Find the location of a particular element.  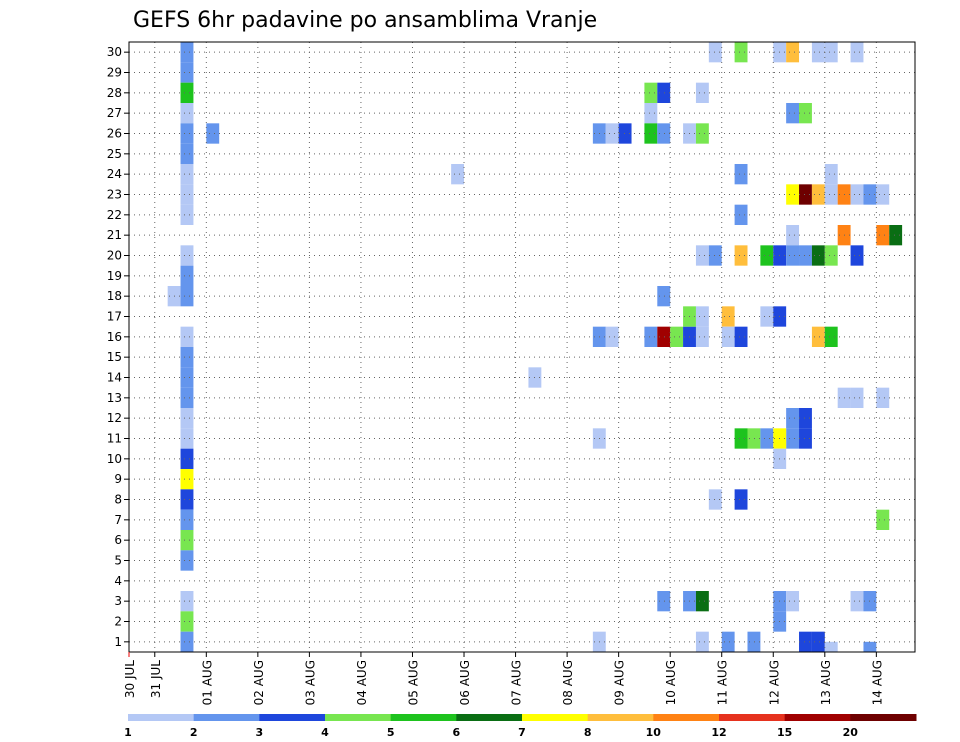

colorbar: 1 2 3 4 5 6 7 8 10 12 15 20 is located at coordinates (520, 726).